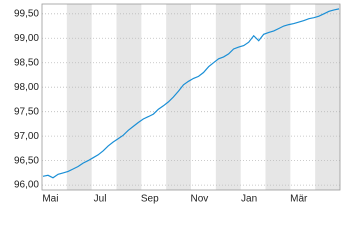 This screenshot has height=240, width=341. Describe the element at coordinates (100, 199) in the screenshot. I see `x-tick-label: Jul` at that location.